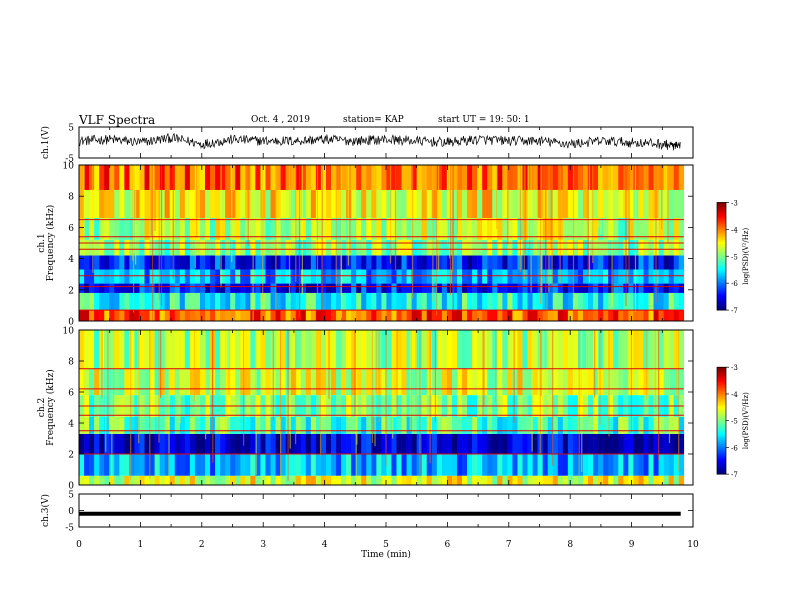 Image resolution: width=792 pixels, height=612 pixels. What do you see at coordinates (734, 422) in the screenshot?
I see `ch2-spectrum-colorbar-tick-label: -5` at bounding box center [734, 422].